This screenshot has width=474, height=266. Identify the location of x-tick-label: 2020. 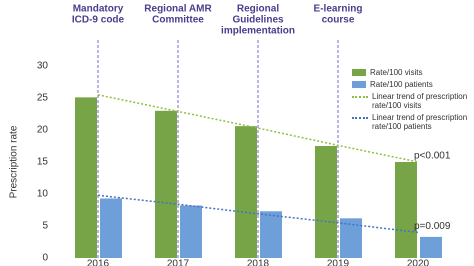
(418, 262).